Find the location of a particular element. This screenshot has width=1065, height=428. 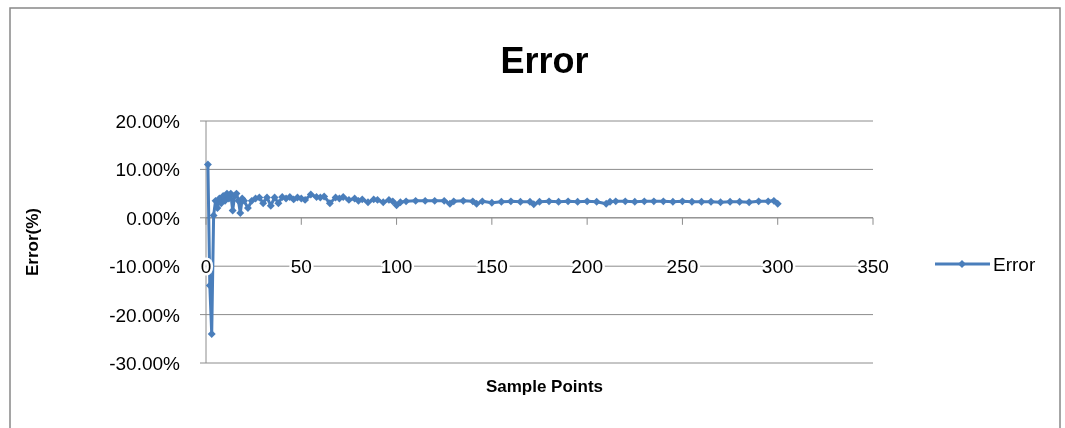

y-tick-label: 10.00% is located at coordinates (148, 170).